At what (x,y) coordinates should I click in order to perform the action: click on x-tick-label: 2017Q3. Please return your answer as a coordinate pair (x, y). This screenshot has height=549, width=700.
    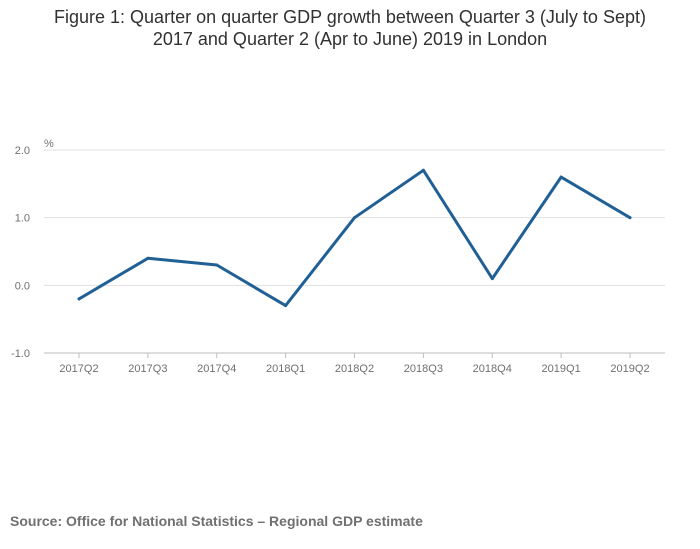
    Looking at the image, I should click on (147, 369).